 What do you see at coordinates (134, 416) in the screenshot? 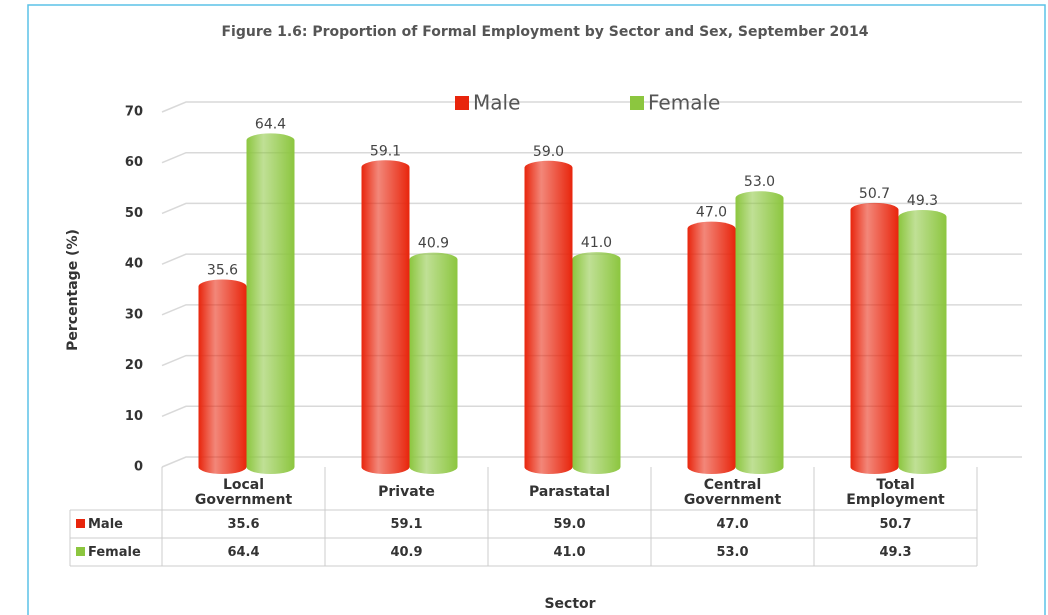
I see `y-tick-label: 10` at bounding box center [134, 416].